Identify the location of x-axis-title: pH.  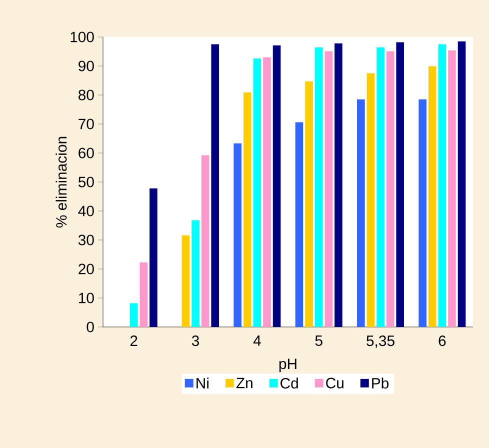
(287, 365).